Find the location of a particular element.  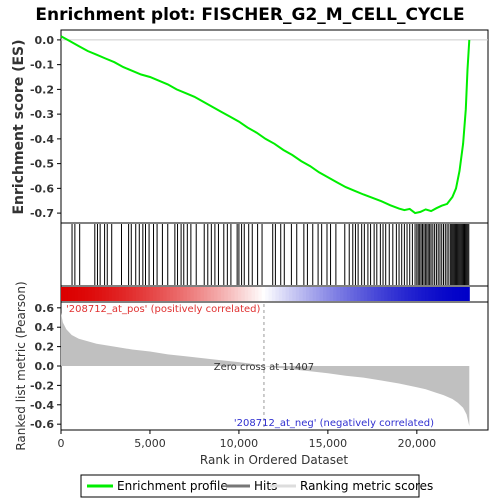

ranked-list-colorbar is located at coordinates (274, 294).